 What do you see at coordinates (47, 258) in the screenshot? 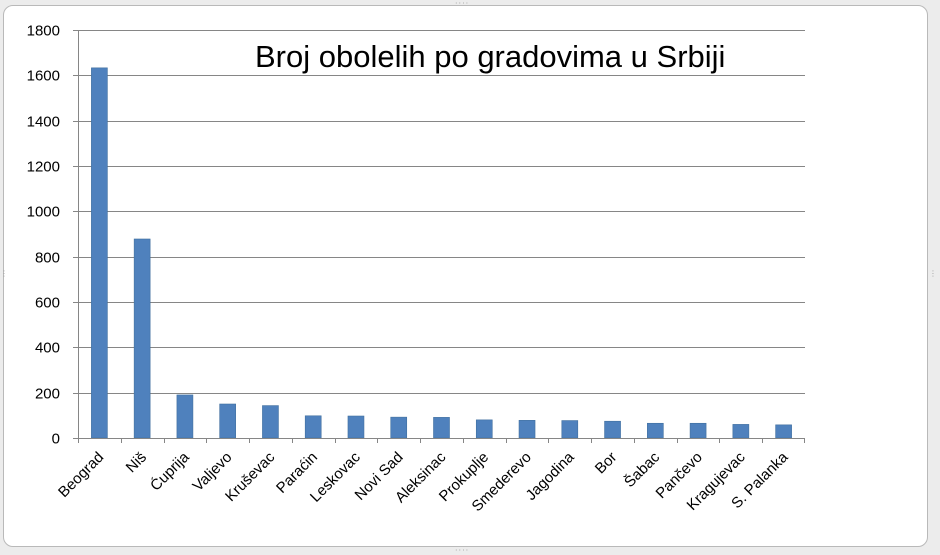
I see `y-tick-label: 800` at bounding box center [47, 258].